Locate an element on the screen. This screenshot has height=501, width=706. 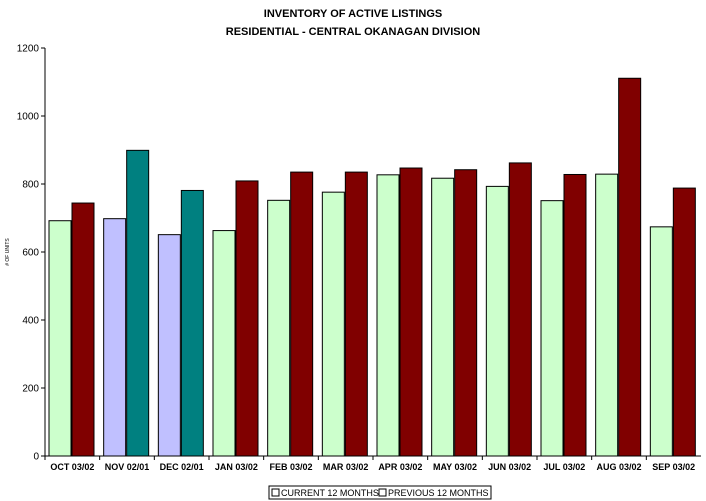
y-tick-label: 1200 is located at coordinates (28, 49).